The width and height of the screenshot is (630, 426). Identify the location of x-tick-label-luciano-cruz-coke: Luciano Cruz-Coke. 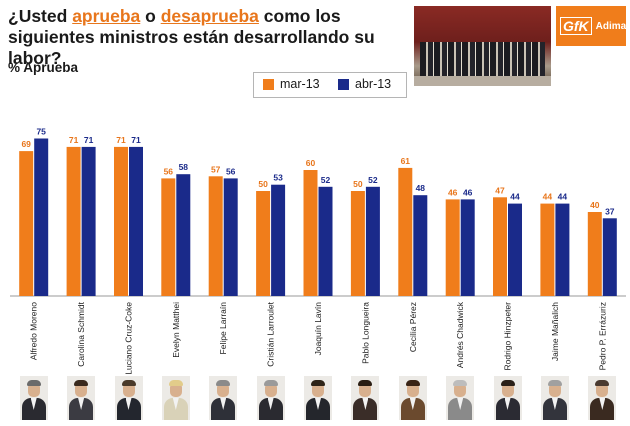
(129, 338).